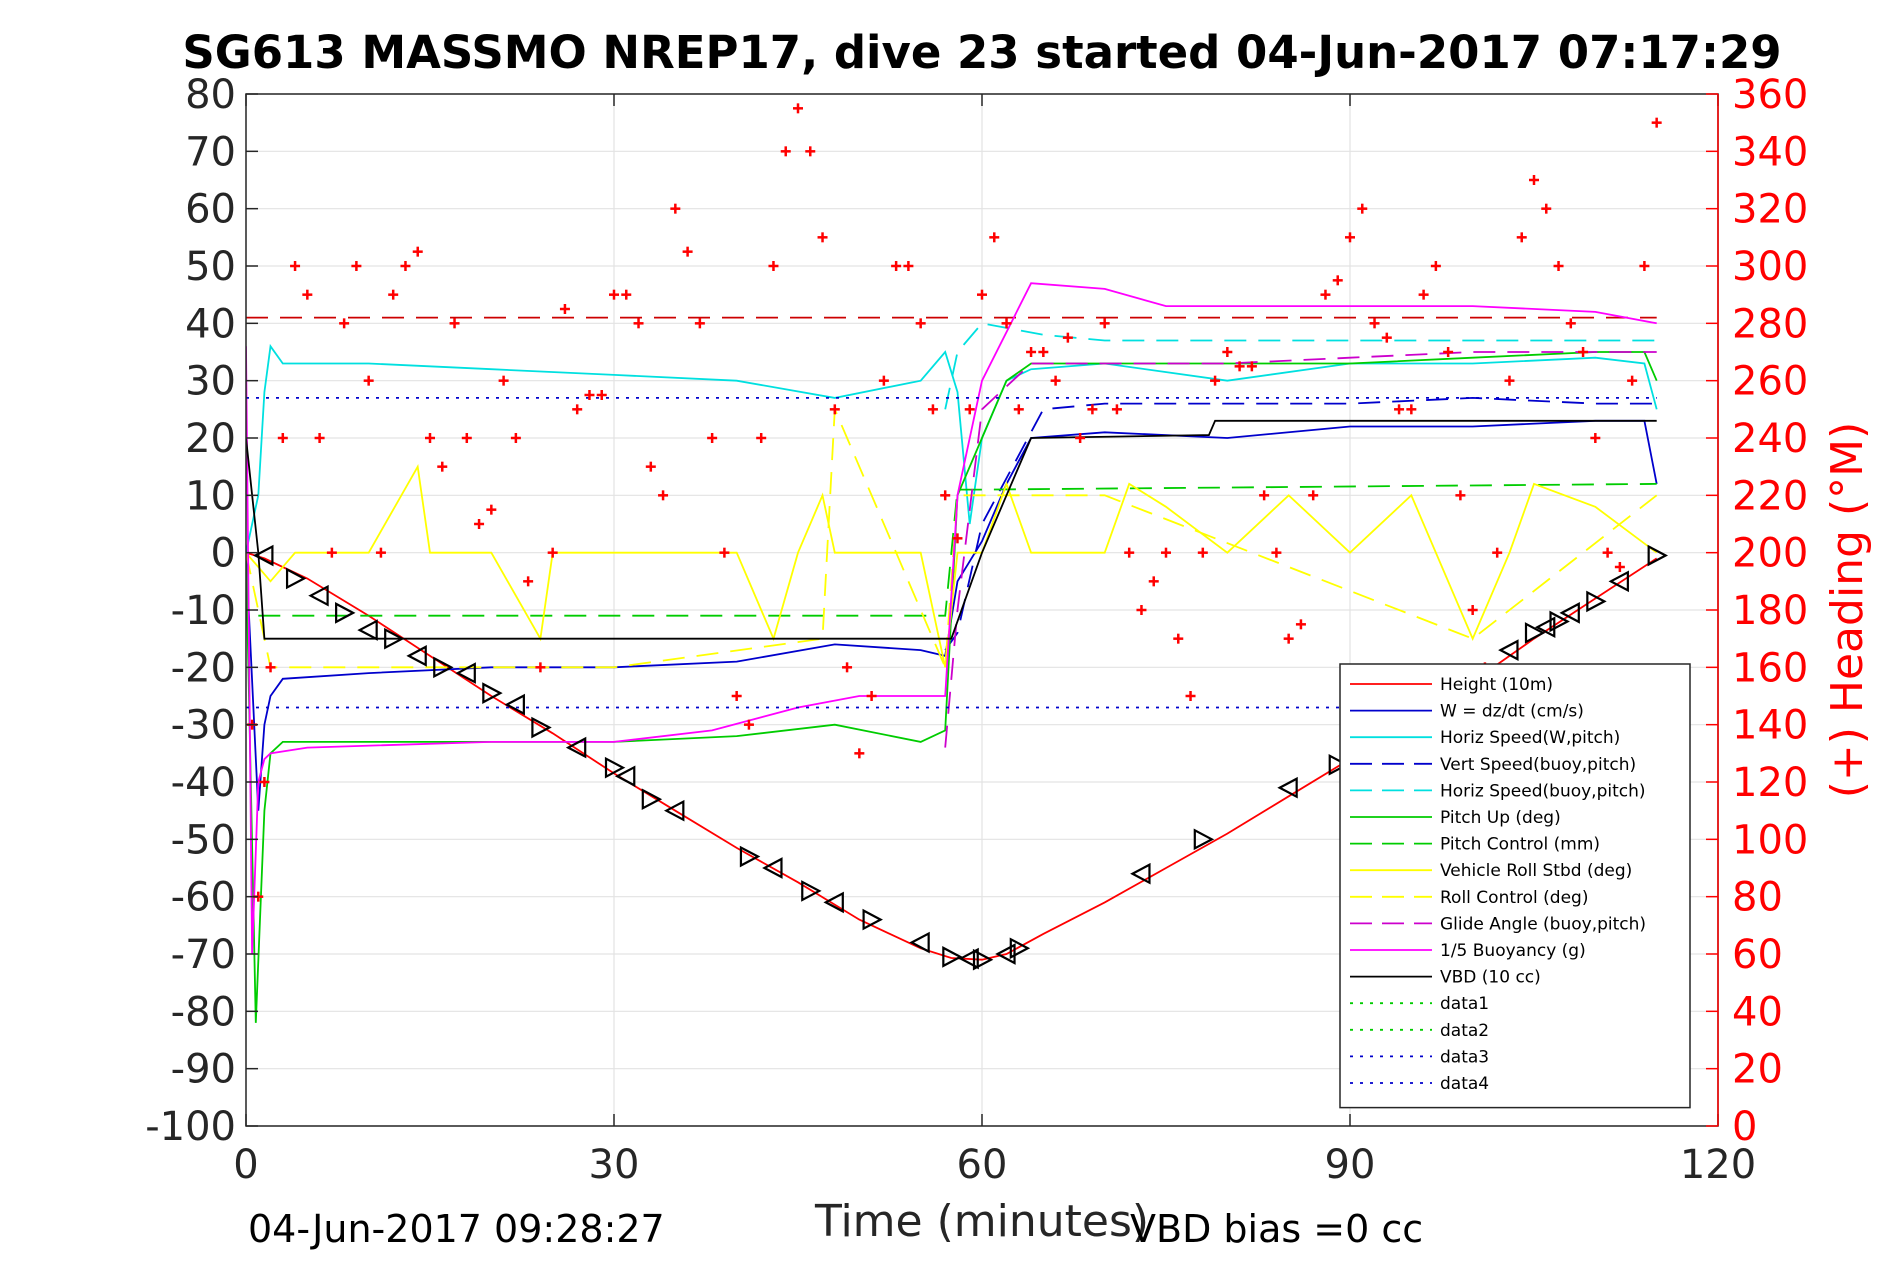 The height and width of the screenshot is (1264, 1890). Describe the element at coordinates (1543, 924) in the screenshot. I see `legend-entry-label: Glide Angle (buoy,pitch)` at that location.